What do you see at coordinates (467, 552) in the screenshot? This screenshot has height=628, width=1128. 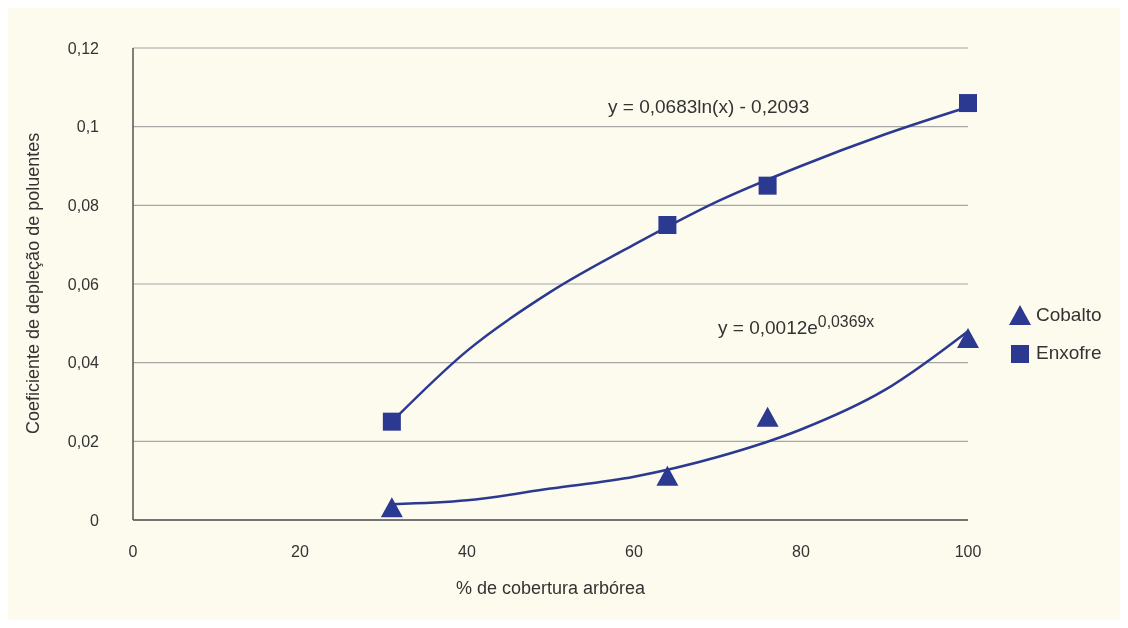 I see `x-tick-label: 40` at bounding box center [467, 552].